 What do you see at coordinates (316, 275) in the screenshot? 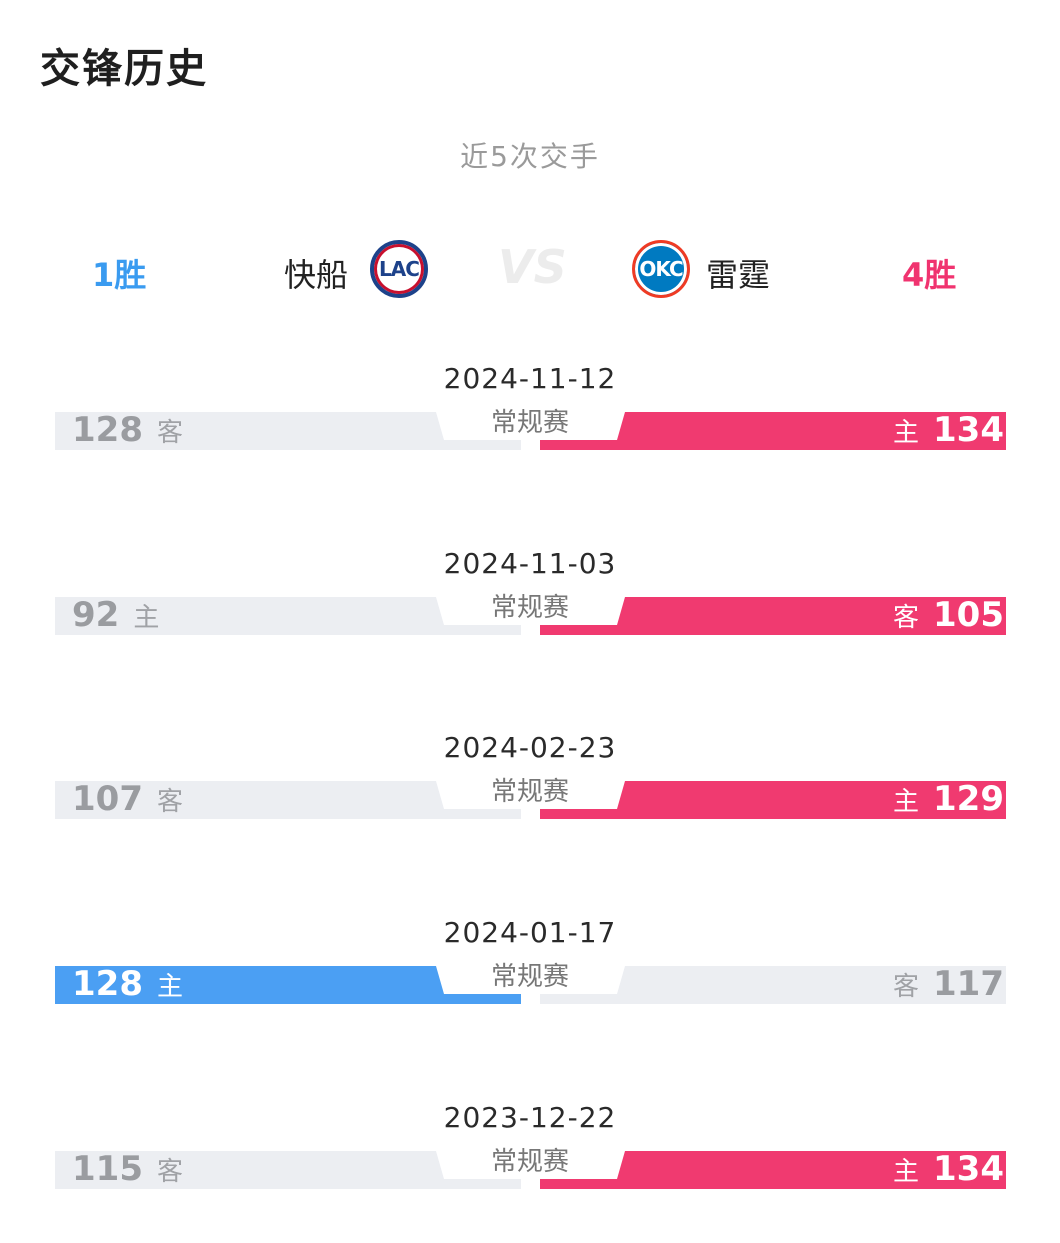
I see `left-team-name: 快船` at bounding box center [316, 275].